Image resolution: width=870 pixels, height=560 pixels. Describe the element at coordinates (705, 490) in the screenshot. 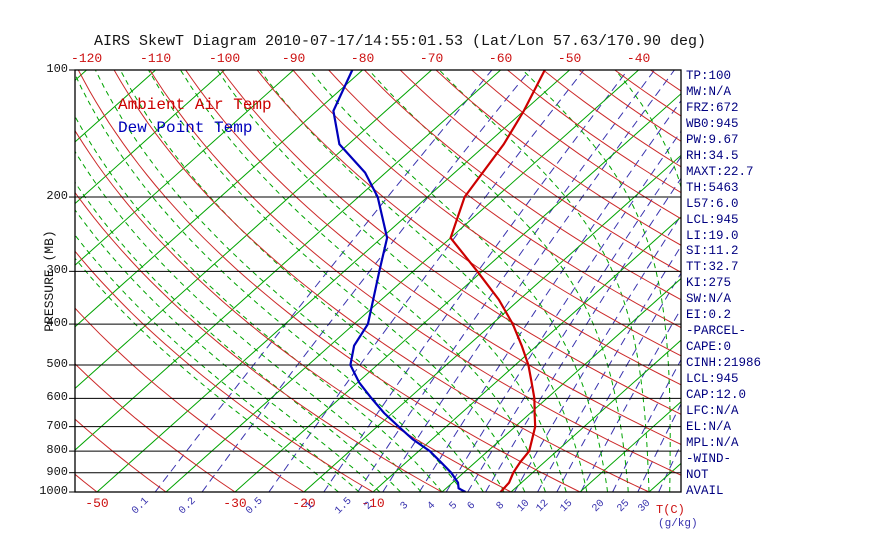

I see `panel-stat-line: AVAIL` at that location.